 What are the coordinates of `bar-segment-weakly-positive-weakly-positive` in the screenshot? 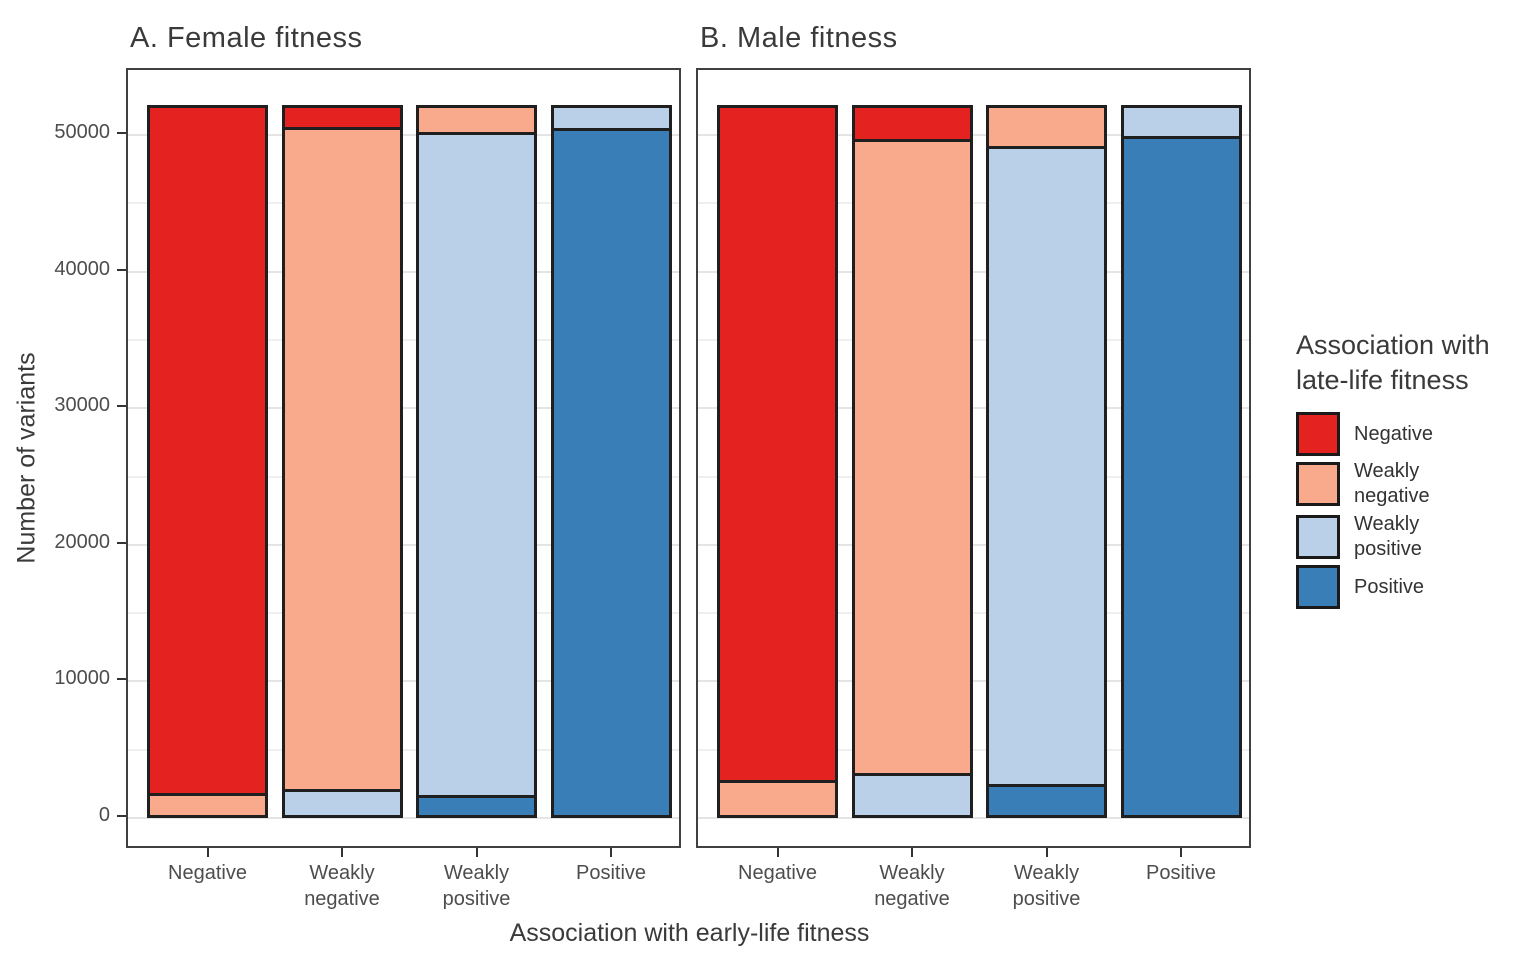 It's located at (476, 465).